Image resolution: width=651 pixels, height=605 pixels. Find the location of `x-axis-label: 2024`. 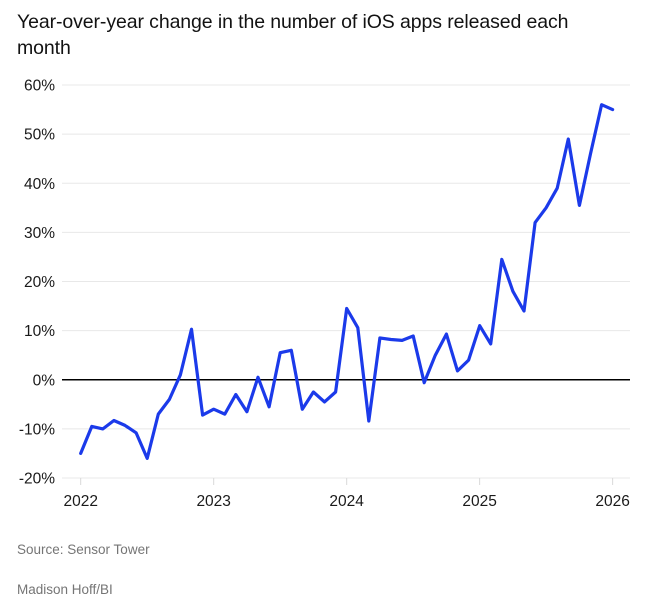

x-axis-label: 2024 is located at coordinates (346, 501).